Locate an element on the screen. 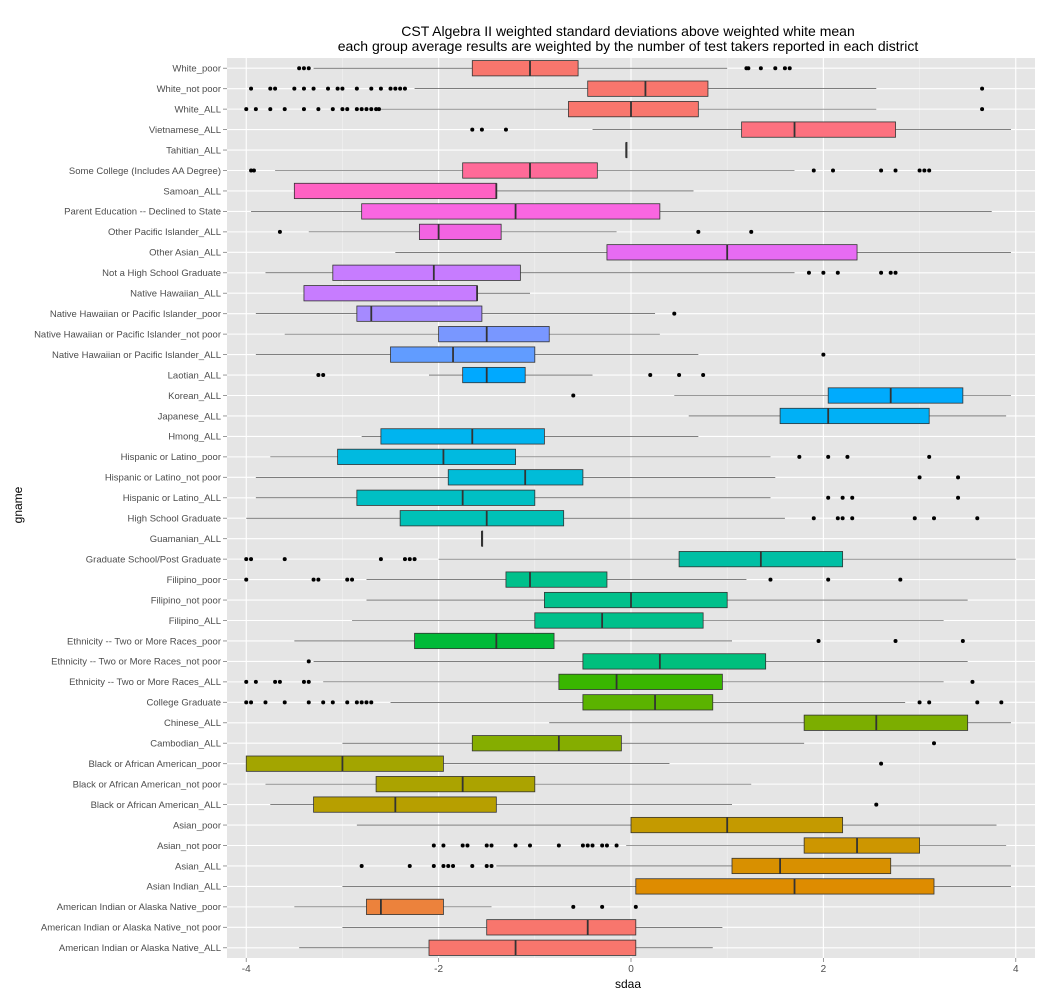 The image size is (1052, 996). category-label: Filipino_poor is located at coordinates (194, 580).